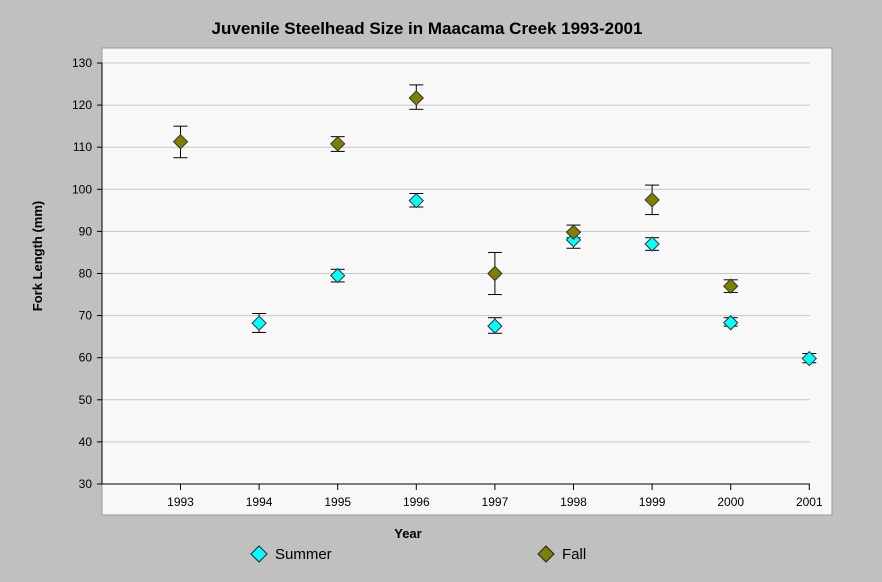 This screenshot has width=882, height=582. What do you see at coordinates (86, 442) in the screenshot?
I see `y-tick-label: 40` at bounding box center [86, 442].